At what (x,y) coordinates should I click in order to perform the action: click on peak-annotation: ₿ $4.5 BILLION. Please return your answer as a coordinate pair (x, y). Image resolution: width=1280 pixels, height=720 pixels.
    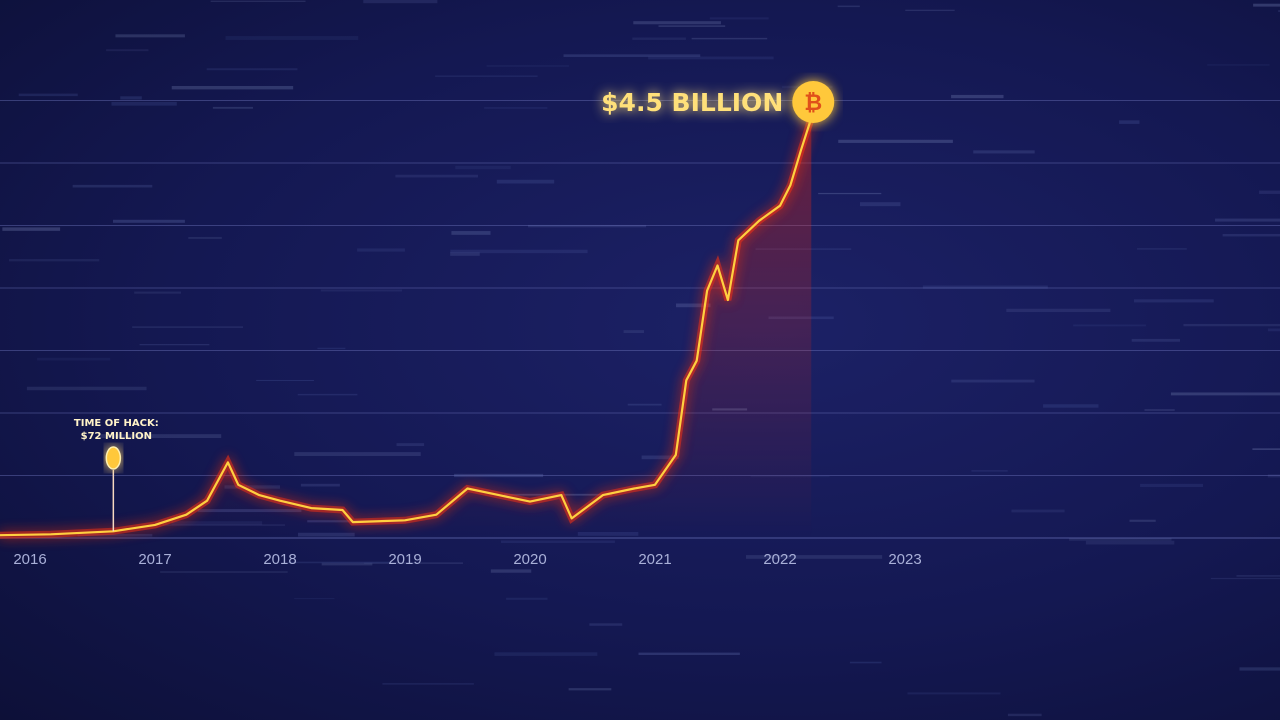
    Looking at the image, I should click on (718, 102).